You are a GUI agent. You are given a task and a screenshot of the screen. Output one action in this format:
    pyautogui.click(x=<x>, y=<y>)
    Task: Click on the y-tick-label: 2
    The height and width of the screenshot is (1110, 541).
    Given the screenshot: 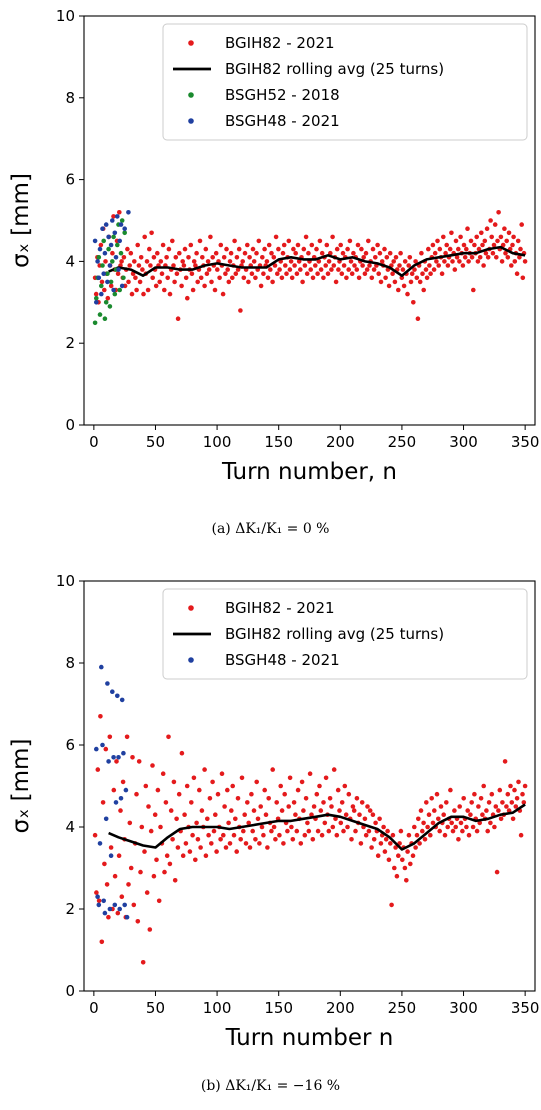 What is the action you would take?
    pyautogui.click(x=70, y=909)
    